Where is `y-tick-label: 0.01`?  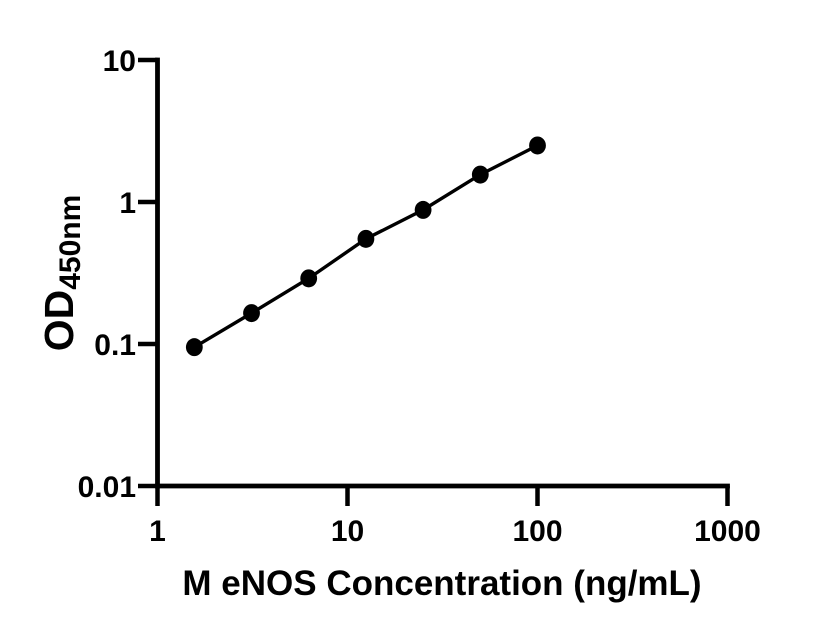 y-tick-label: 0.01 is located at coordinates (107, 487).